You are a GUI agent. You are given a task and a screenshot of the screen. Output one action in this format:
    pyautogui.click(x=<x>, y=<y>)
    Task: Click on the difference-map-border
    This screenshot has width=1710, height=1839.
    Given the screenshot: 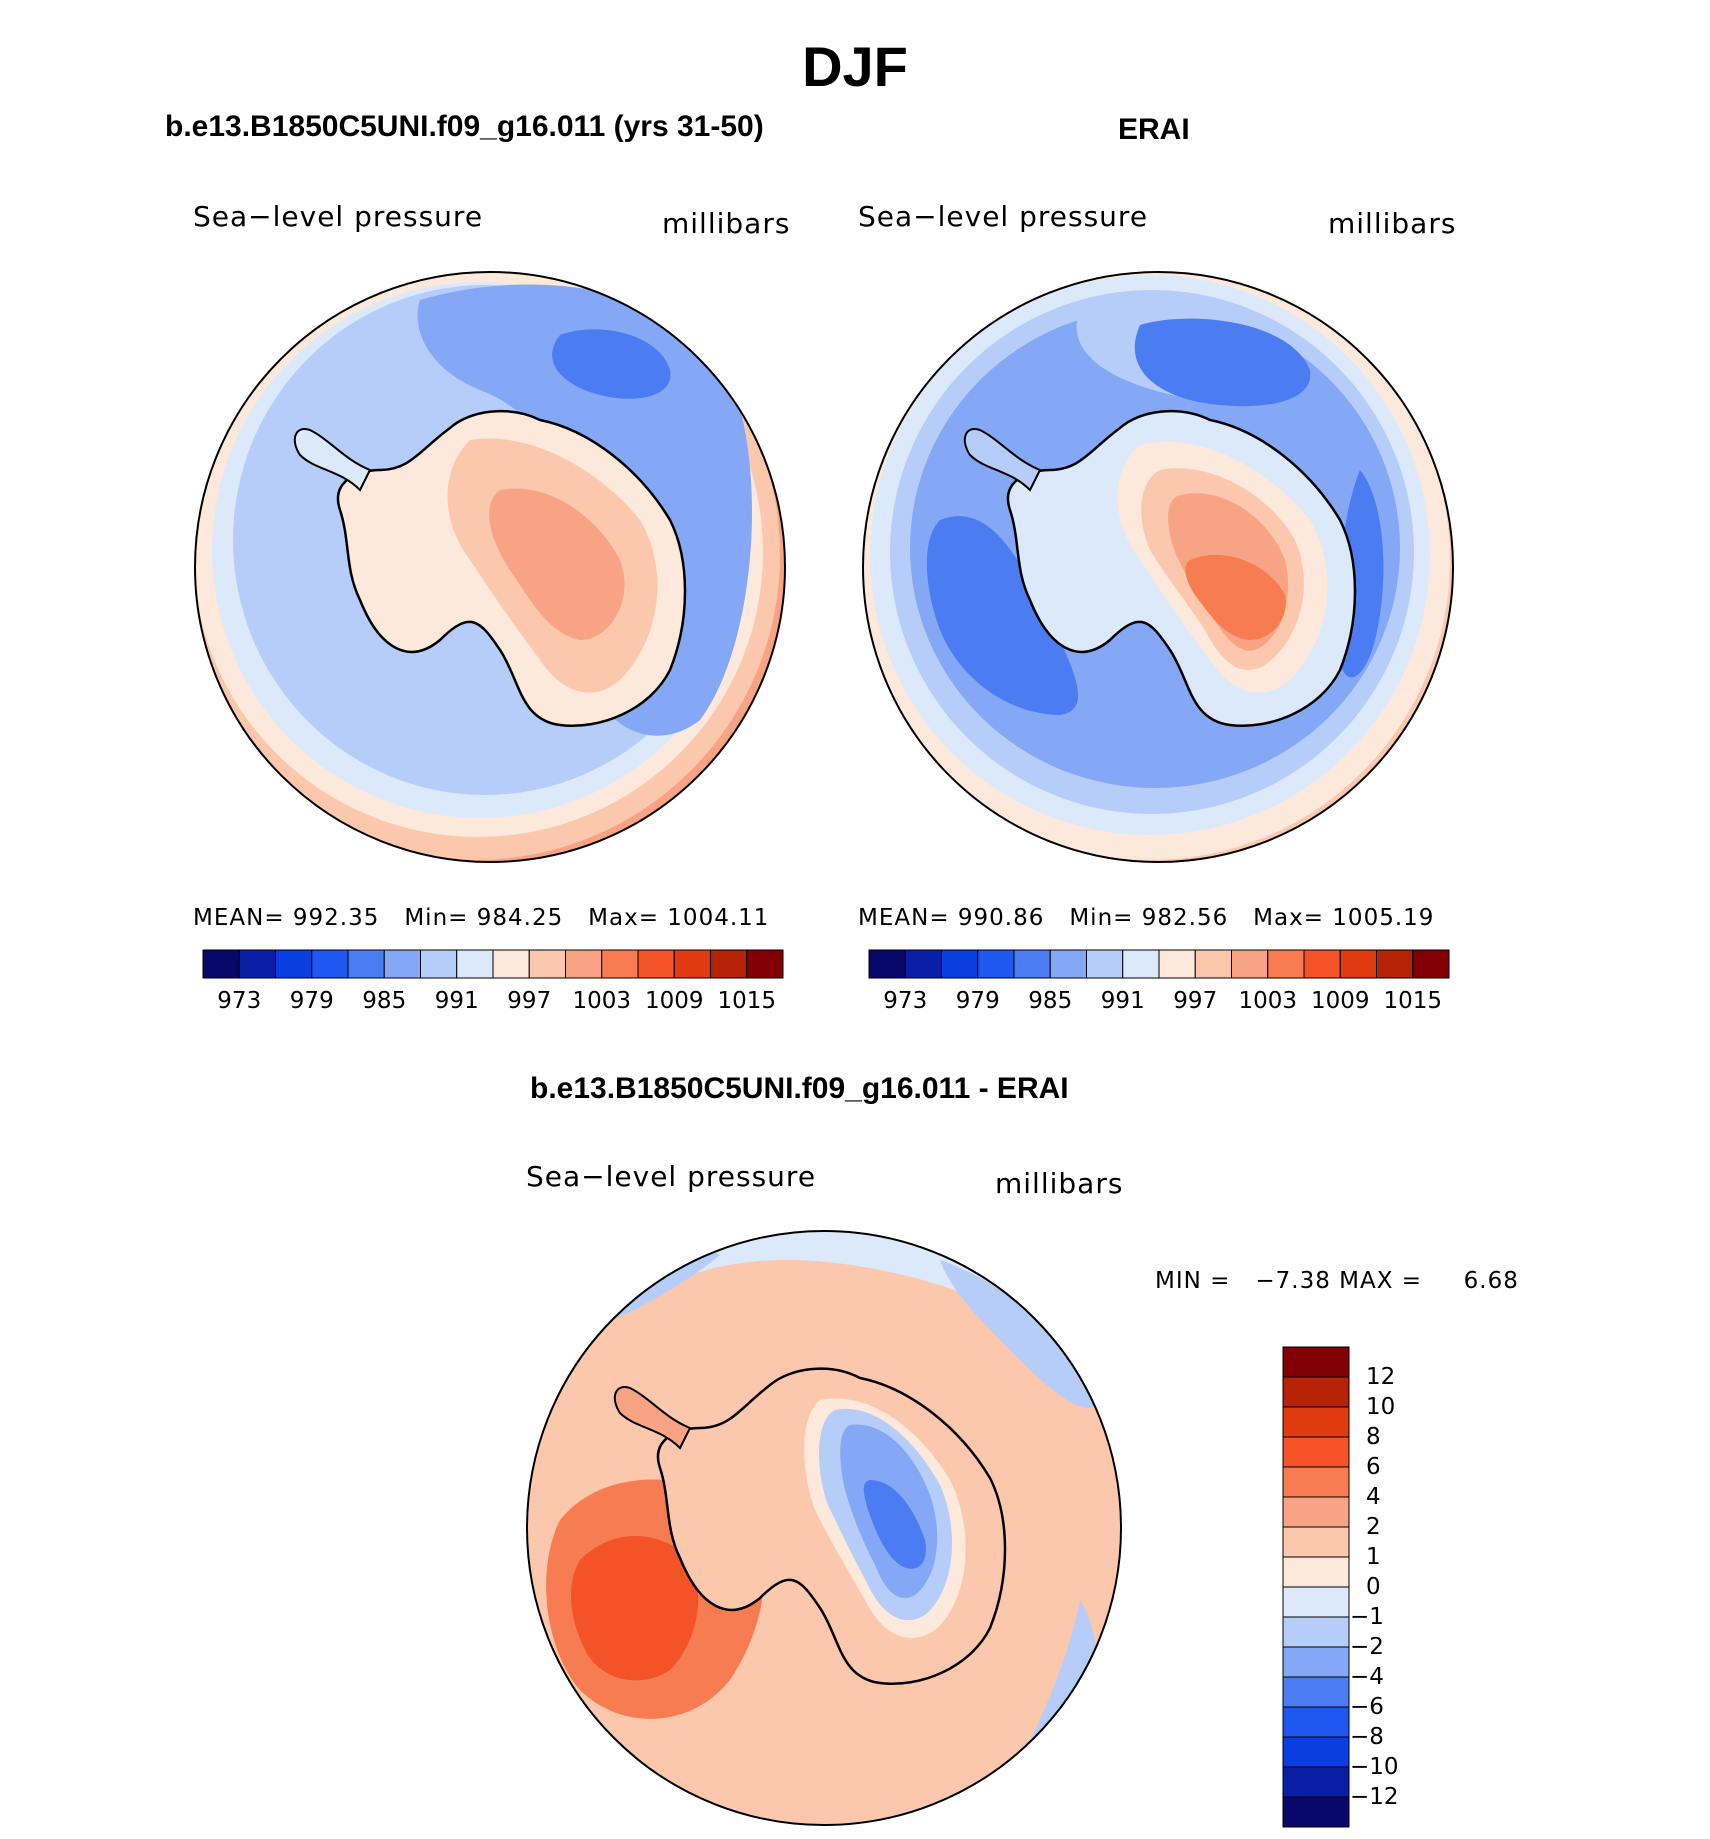 What is the action you would take?
    pyautogui.click(x=824, y=1528)
    